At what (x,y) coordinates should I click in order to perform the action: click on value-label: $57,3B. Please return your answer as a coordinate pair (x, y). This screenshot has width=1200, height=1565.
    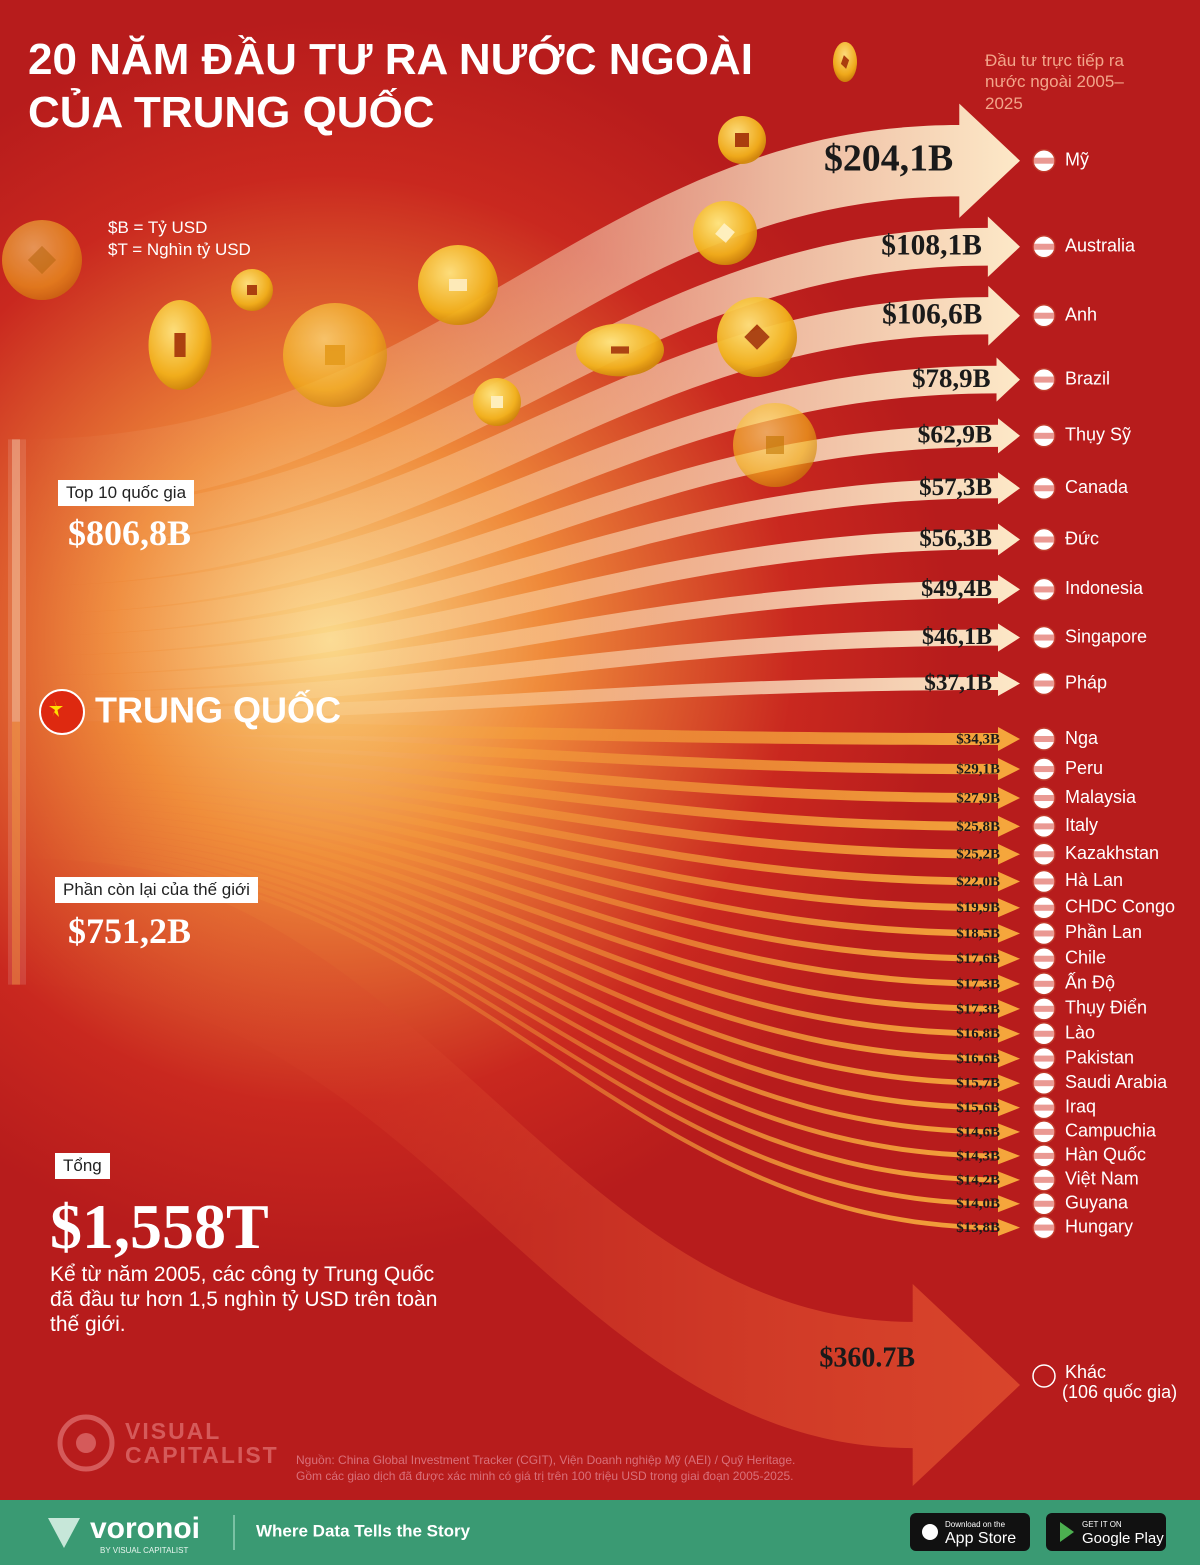
    Looking at the image, I should click on (955, 487).